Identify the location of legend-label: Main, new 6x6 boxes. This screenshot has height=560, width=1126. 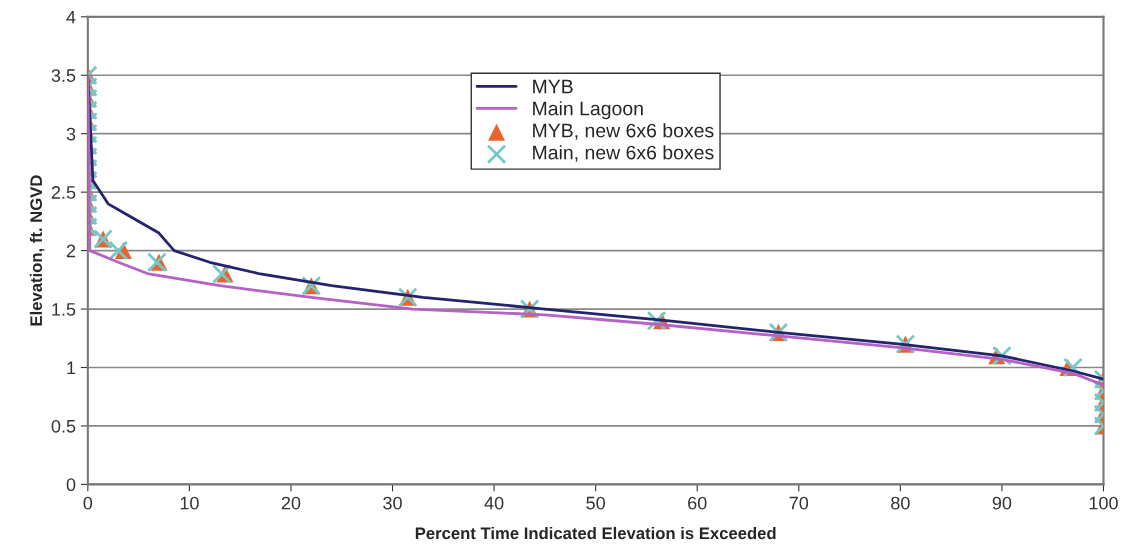
(623, 153).